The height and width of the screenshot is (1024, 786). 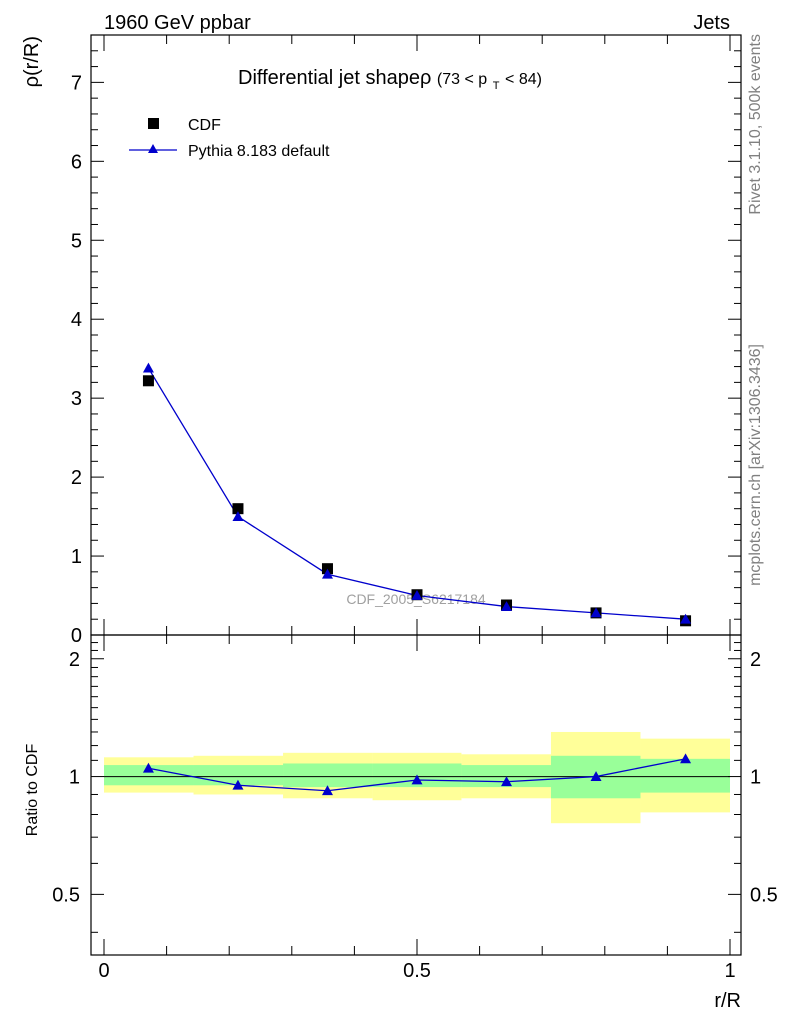 What do you see at coordinates (177, 23) in the screenshot?
I see `header-energy: 1960 GeV ppbar` at bounding box center [177, 23].